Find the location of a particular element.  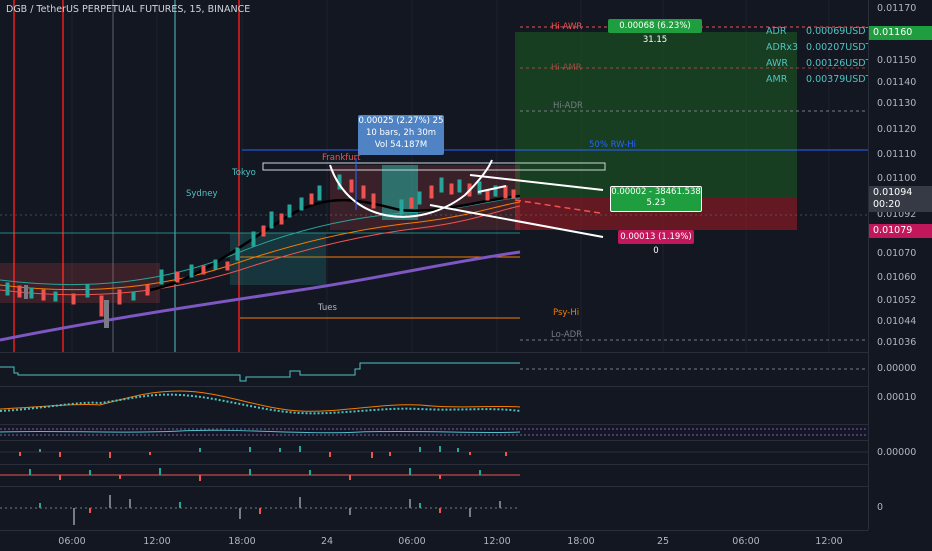

stat-key: ADRx3 is located at coordinates (782, 47).